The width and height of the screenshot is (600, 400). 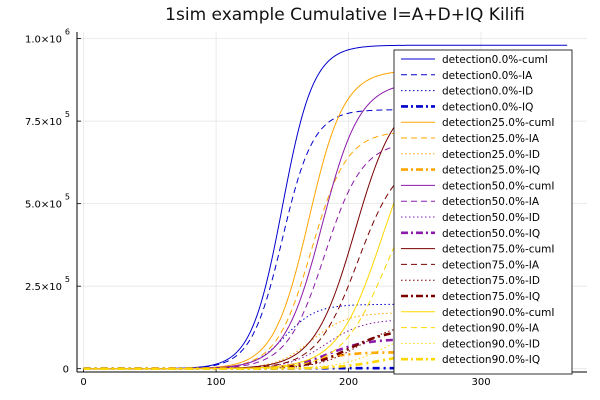 I want to click on legend-label: detection0.0%-cumI, so click(x=495, y=60).